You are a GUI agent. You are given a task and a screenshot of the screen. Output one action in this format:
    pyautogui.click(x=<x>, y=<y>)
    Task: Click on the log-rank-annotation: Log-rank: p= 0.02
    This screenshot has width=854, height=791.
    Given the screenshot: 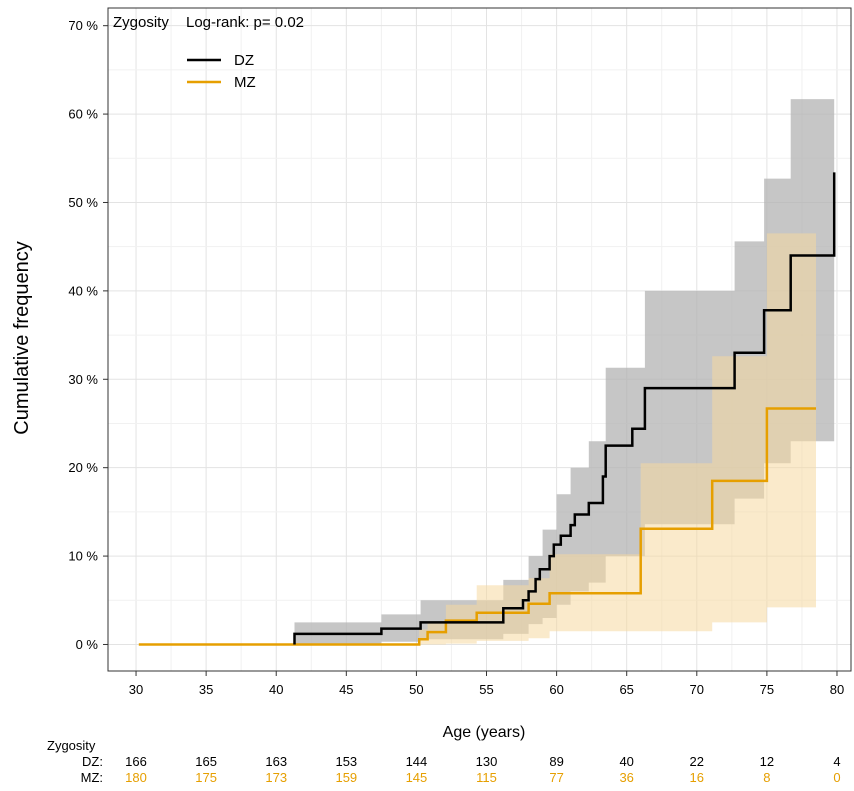 What is the action you would take?
    pyautogui.click(x=245, y=22)
    